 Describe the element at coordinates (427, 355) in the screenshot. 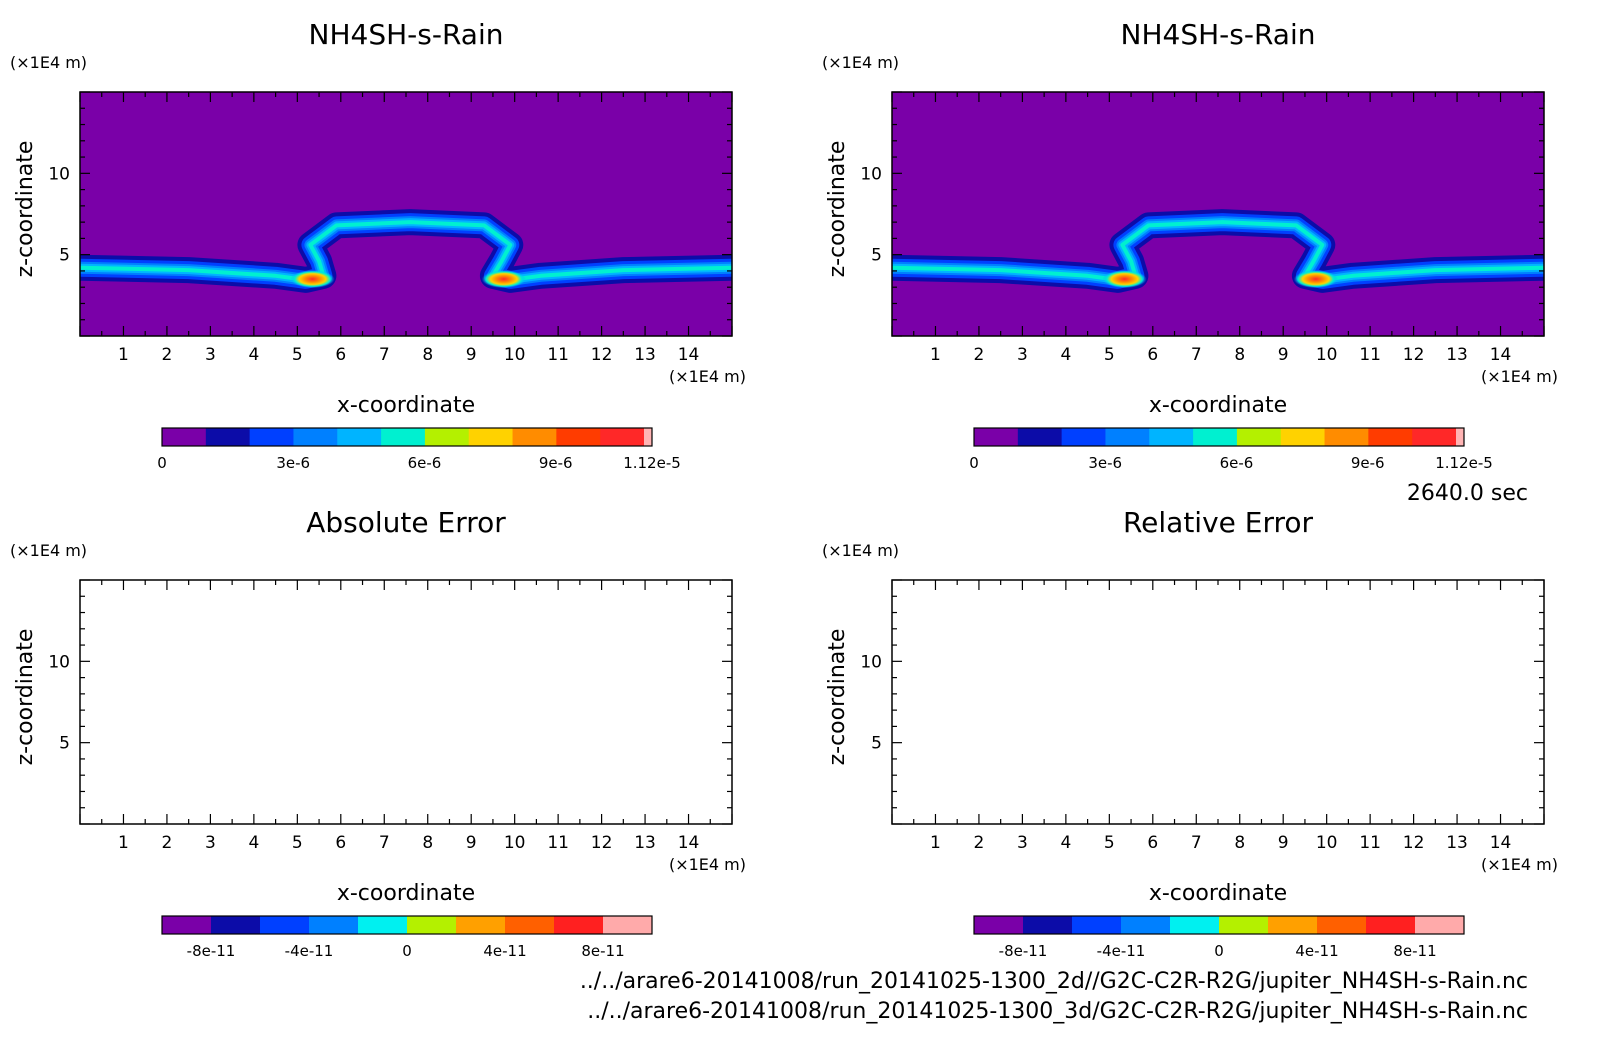

I see `x-tick-label: 8` at that location.